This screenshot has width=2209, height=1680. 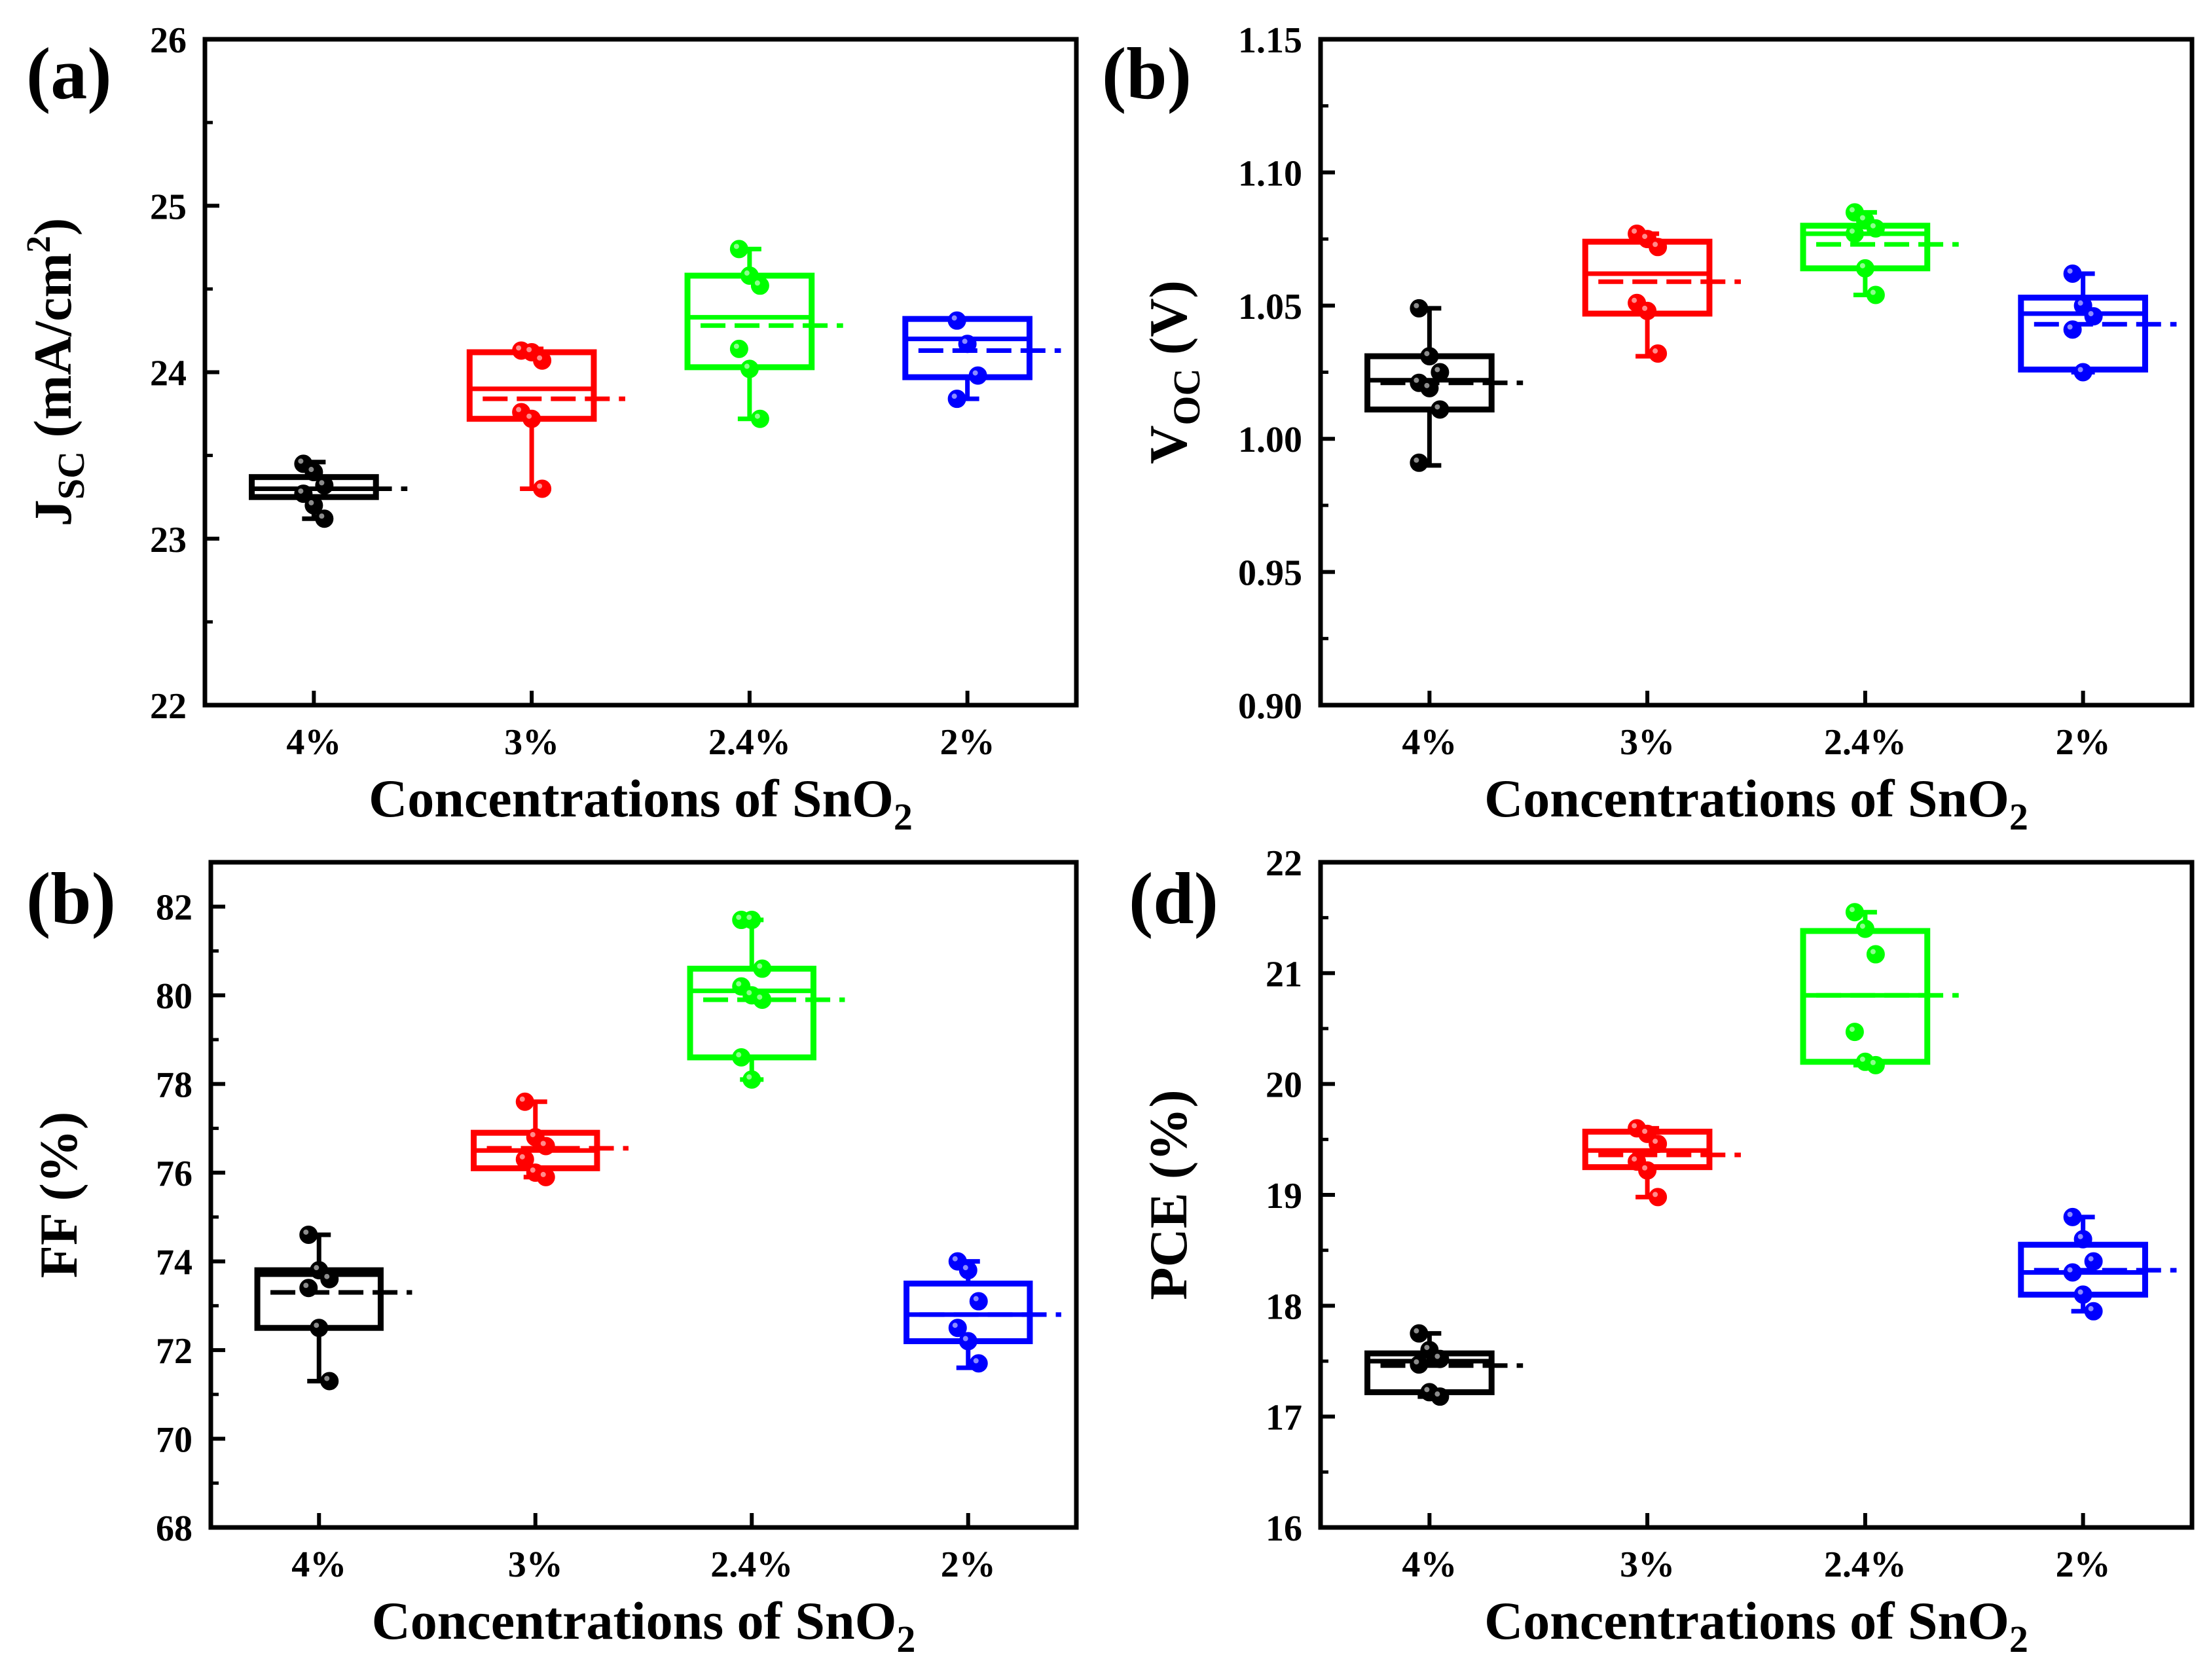 I want to click on y-tick-label: 26, so click(x=168, y=40).